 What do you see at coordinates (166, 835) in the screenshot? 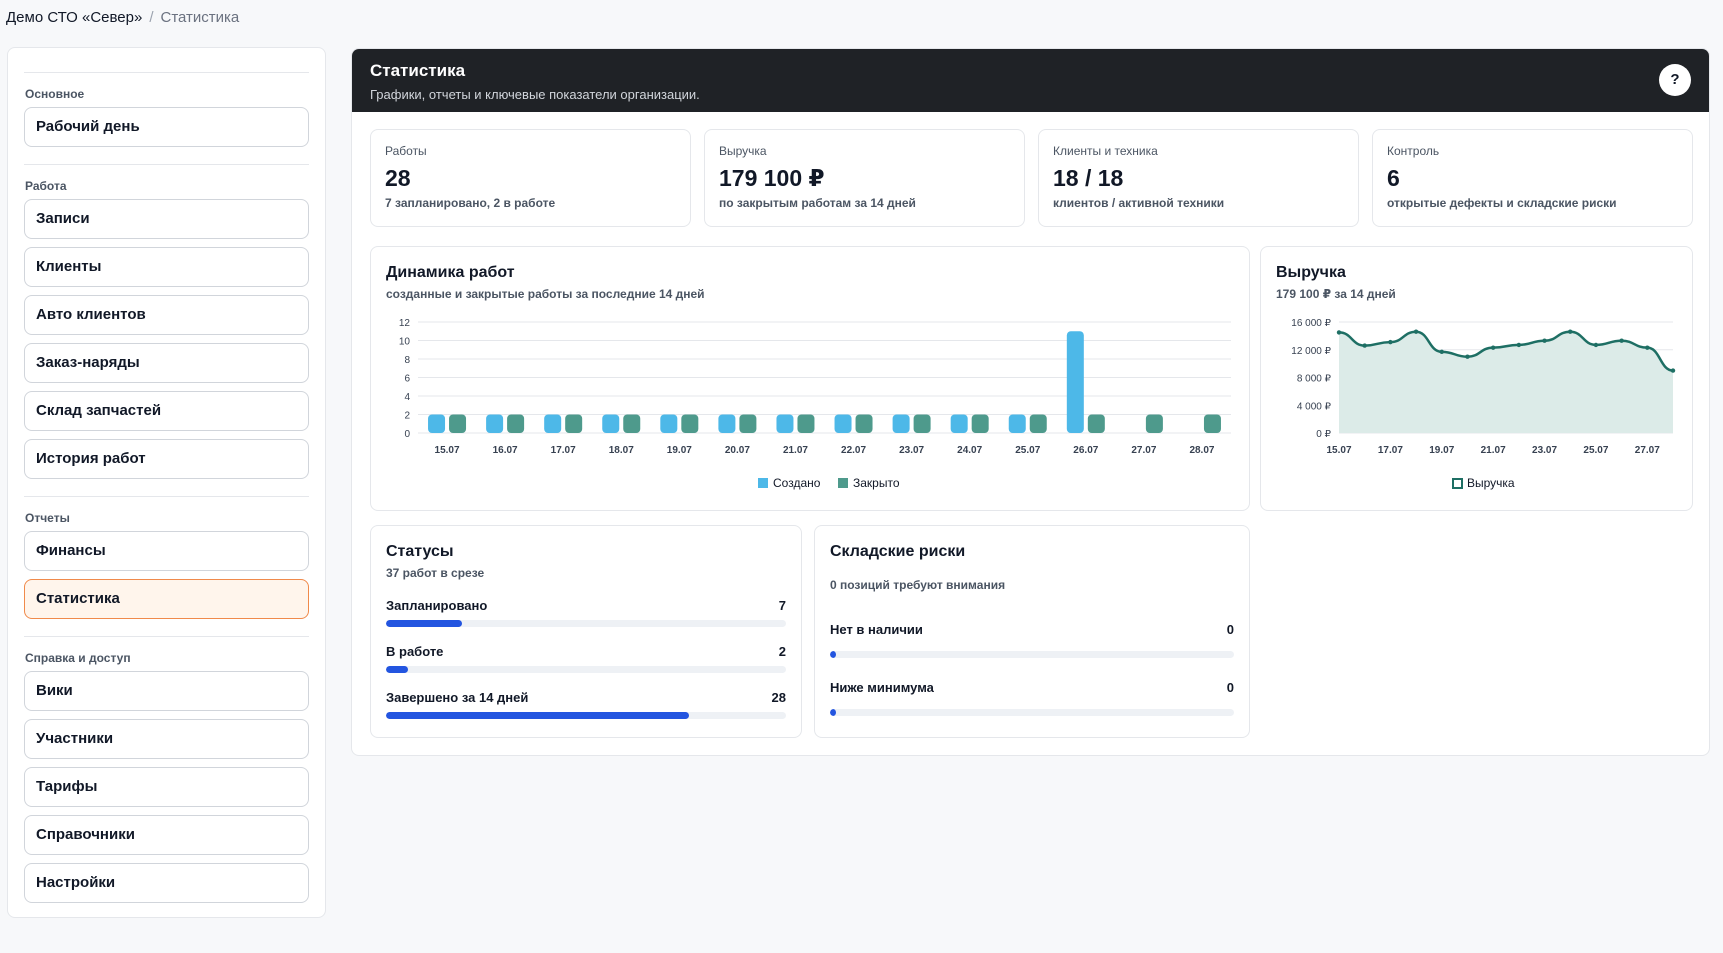
I see `sidebar-item-dictionaries: Справочники` at bounding box center [166, 835].